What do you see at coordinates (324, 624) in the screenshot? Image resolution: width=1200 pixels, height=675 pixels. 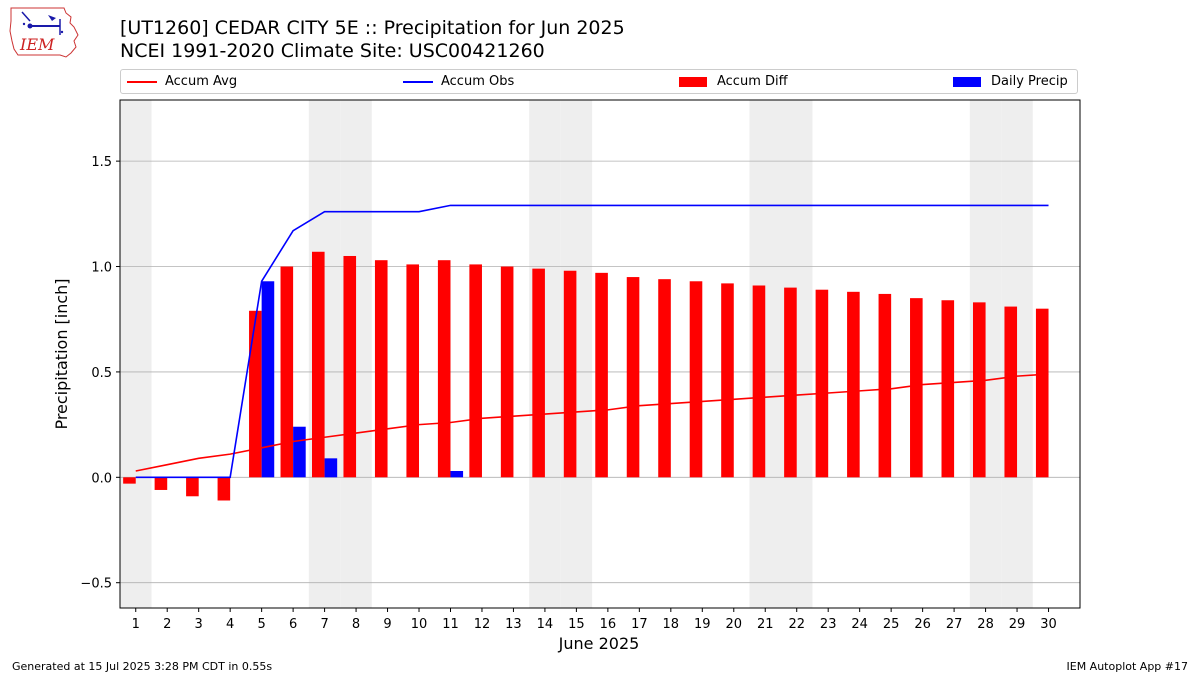 I see `x-tick-label: 7` at bounding box center [324, 624].